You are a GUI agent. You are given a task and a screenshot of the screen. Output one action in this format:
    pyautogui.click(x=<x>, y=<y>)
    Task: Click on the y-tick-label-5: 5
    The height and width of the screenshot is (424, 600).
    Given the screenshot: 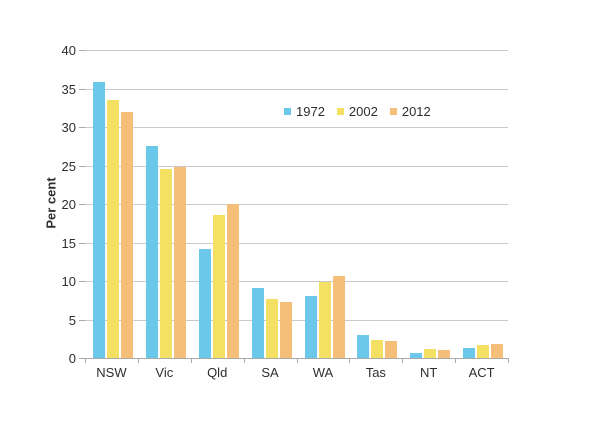 What is the action you would take?
    pyautogui.click(x=72, y=320)
    